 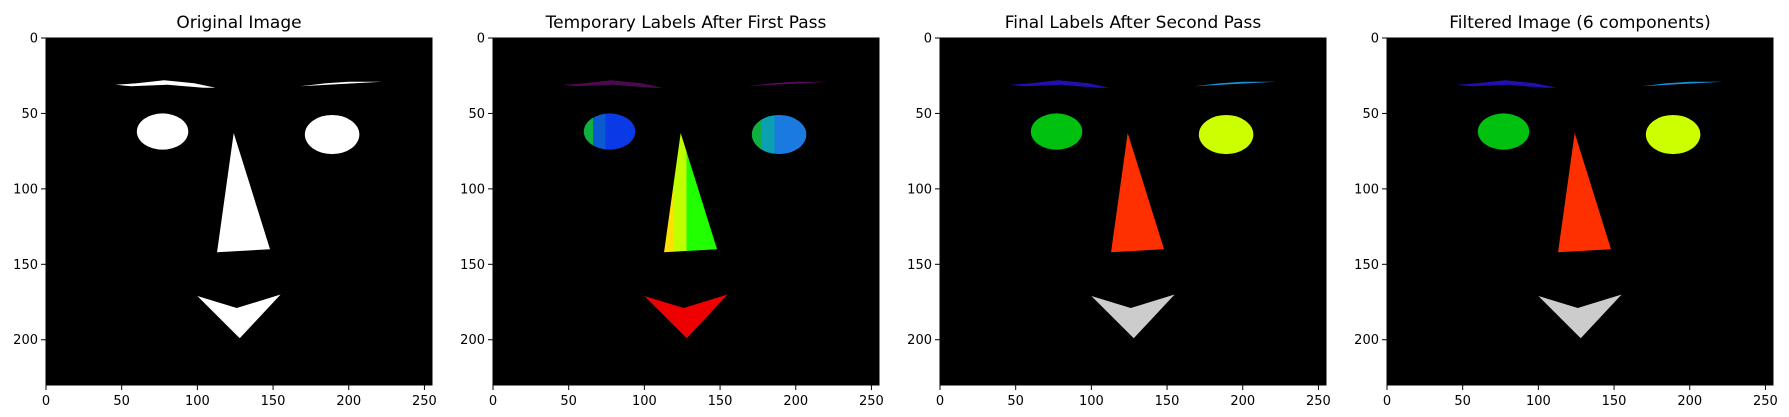 I want to click on panel-title: Temporary Labels After First Pass, so click(x=686, y=23).